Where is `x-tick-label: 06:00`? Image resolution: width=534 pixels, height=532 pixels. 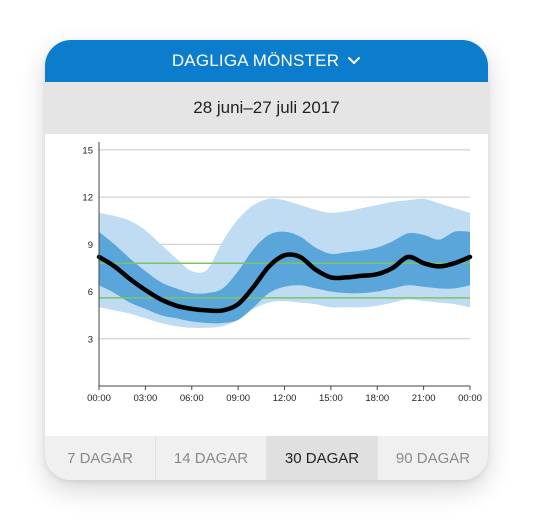 x-tick-label: 06:00 is located at coordinates (192, 398).